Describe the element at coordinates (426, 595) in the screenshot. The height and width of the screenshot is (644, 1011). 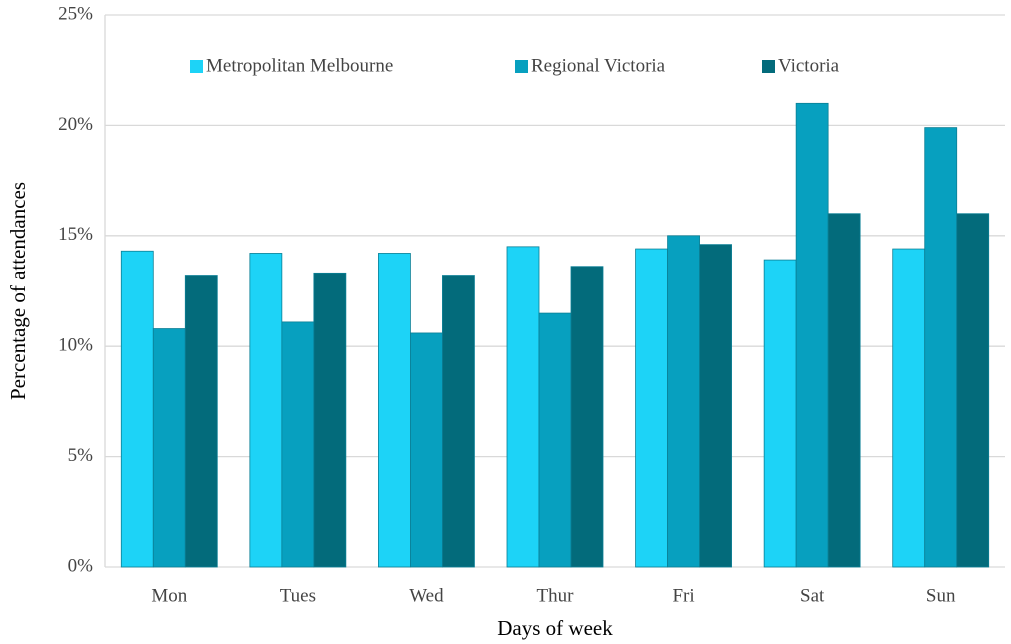
I see `x-tick-label: Wed` at that location.